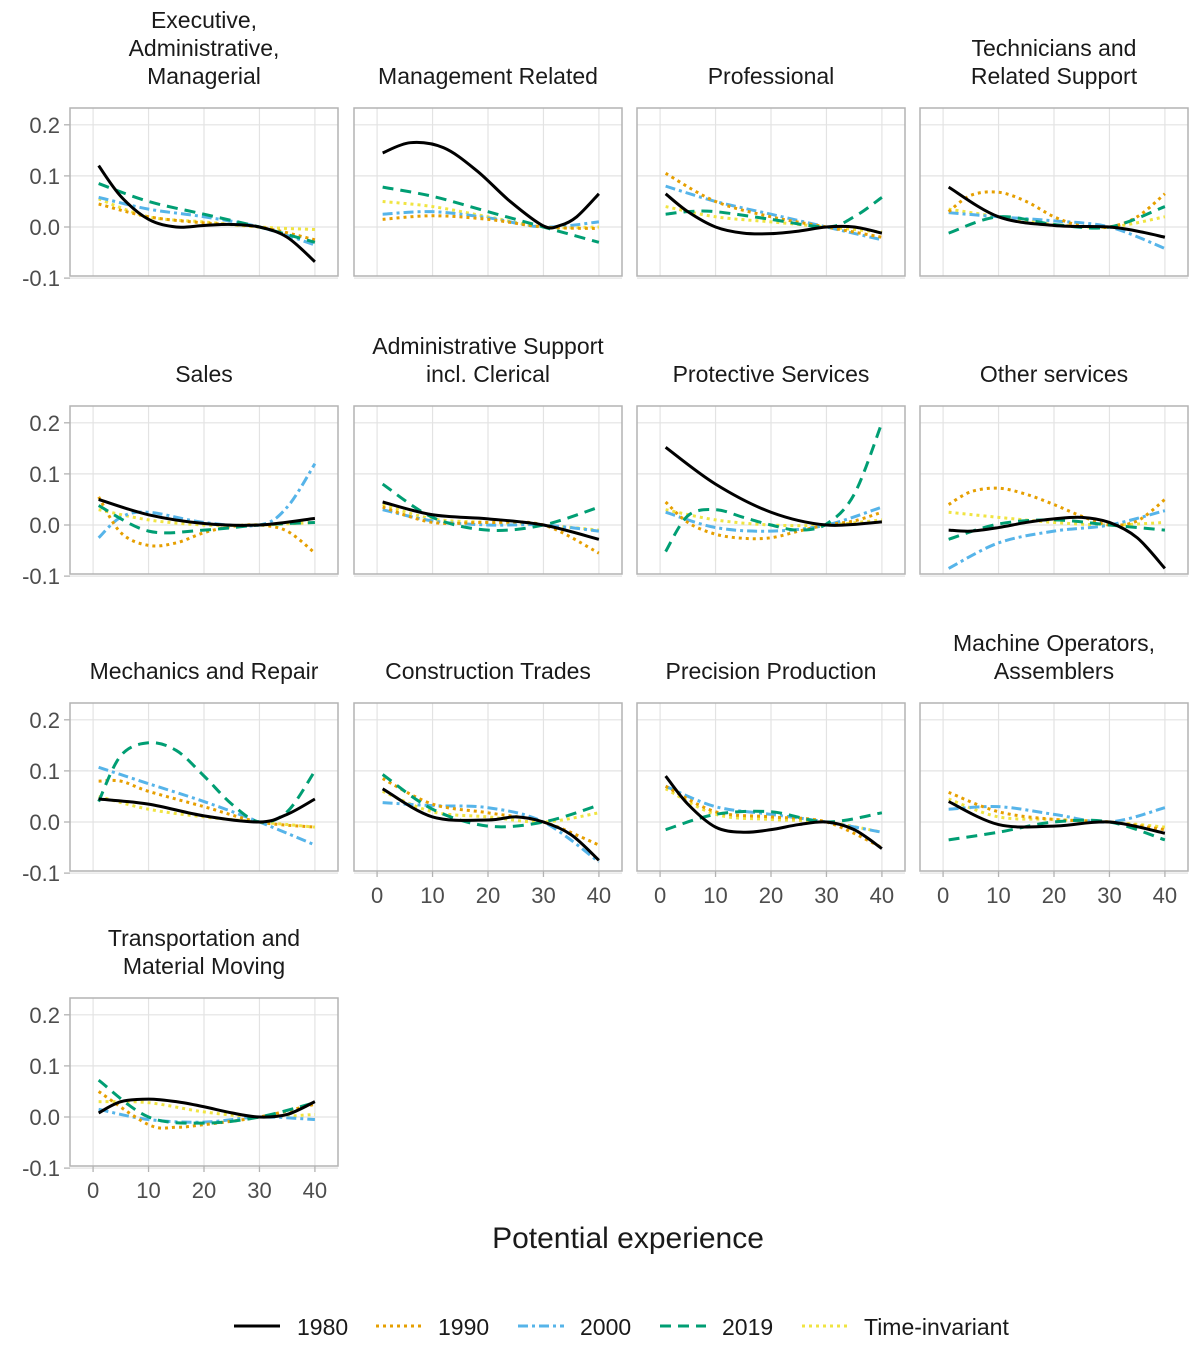 The image size is (1192, 1349). Describe the element at coordinates (771, 76) in the screenshot. I see `panel-title: Professional` at that location.